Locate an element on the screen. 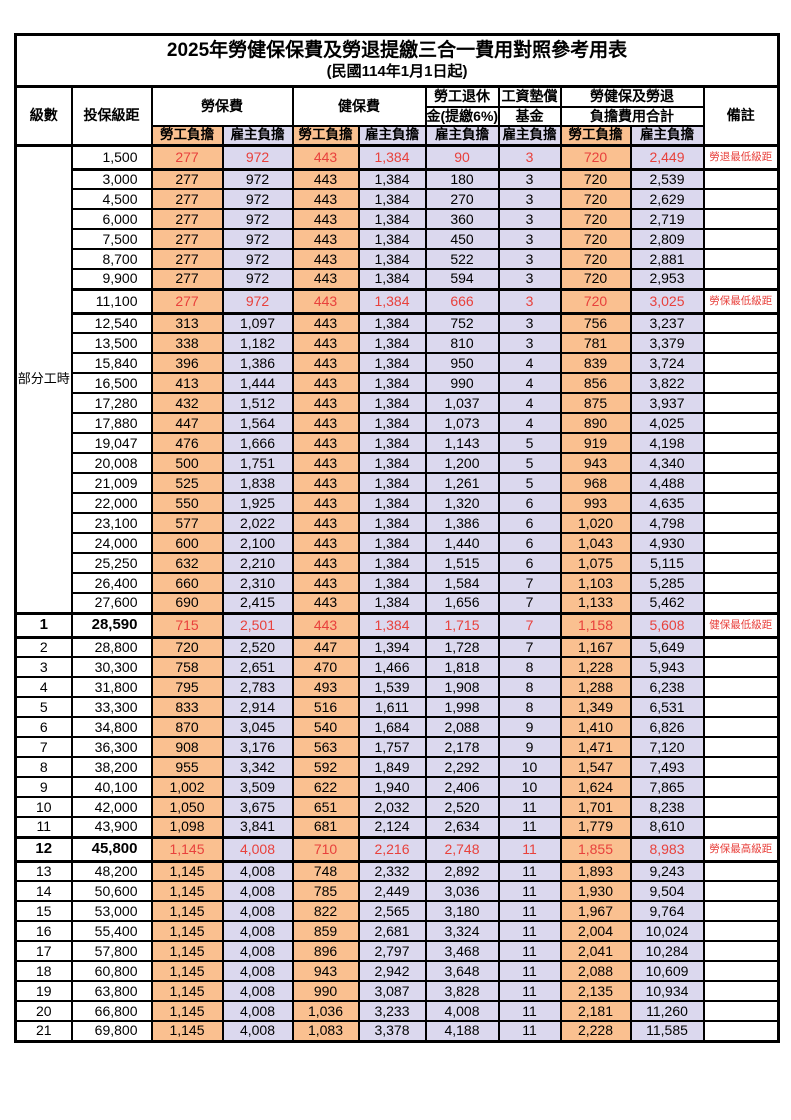 This screenshot has height=1120, width=791. value-cell: 493 is located at coordinates (325, 687).